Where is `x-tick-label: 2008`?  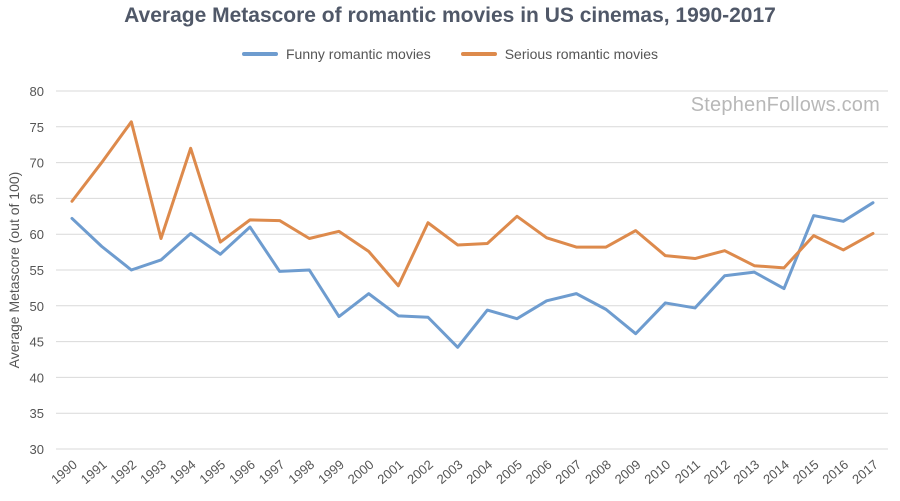 x-tick-label: 2008 is located at coordinates (598, 472).